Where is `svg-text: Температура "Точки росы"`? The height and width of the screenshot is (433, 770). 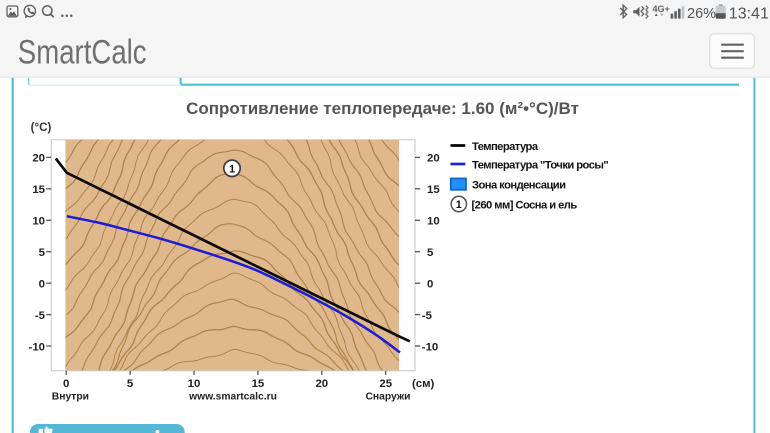
svg-text: Температура "Точки росы" is located at coordinates (540, 165).